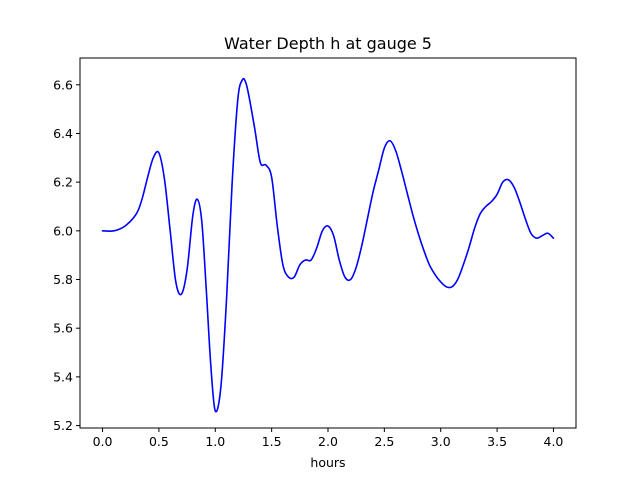 The width and height of the screenshot is (640, 480). What do you see at coordinates (63, 425) in the screenshot?
I see `y-tick-label: 5.2` at bounding box center [63, 425].